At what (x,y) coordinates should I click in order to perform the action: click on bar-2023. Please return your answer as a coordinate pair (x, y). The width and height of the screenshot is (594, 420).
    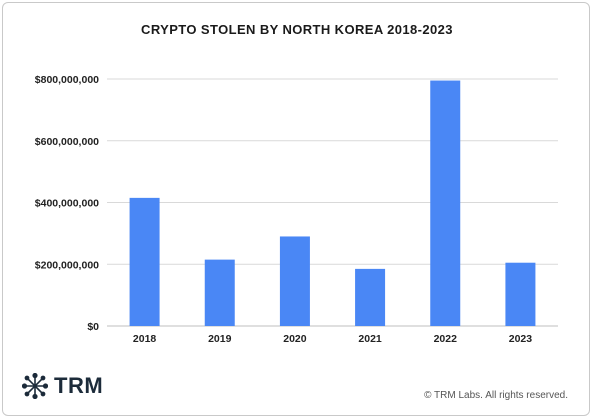
    Looking at the image, I should click on (520, 294).